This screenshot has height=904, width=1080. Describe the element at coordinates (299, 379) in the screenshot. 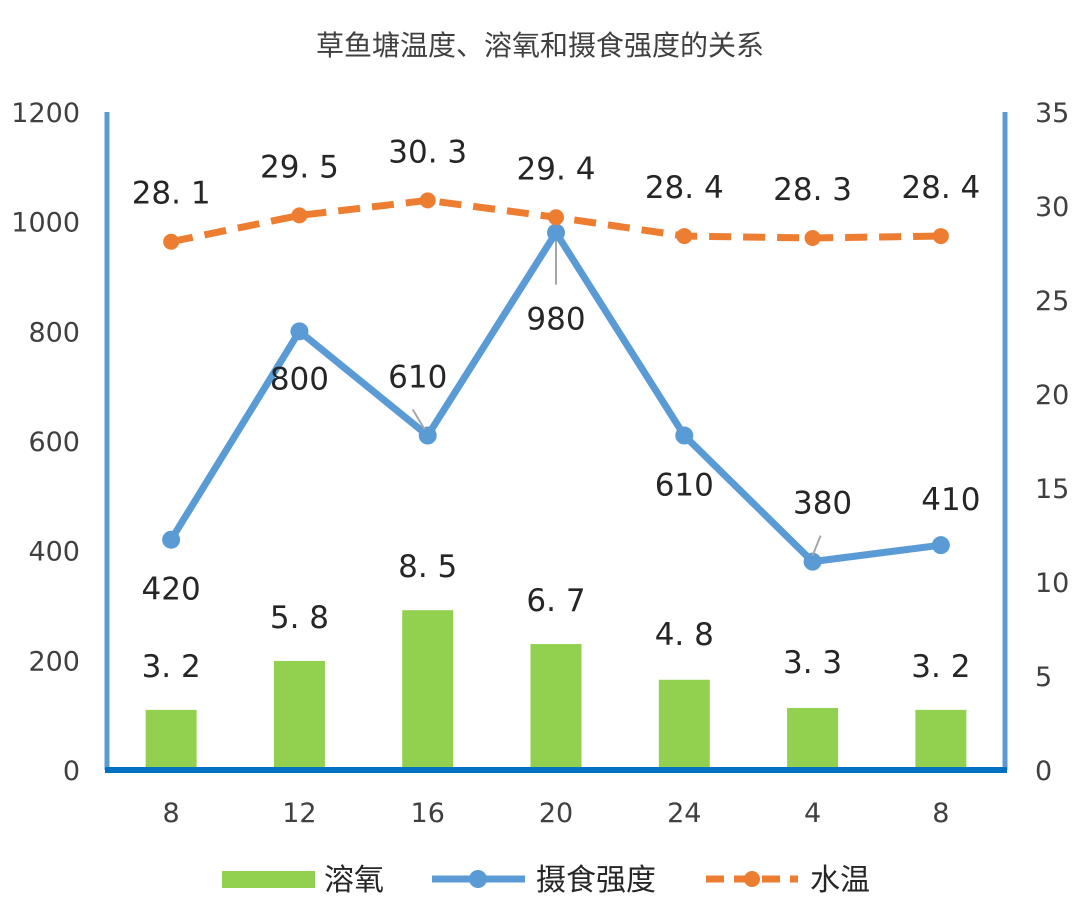

I see `feeding-data-label: 800` at that location.